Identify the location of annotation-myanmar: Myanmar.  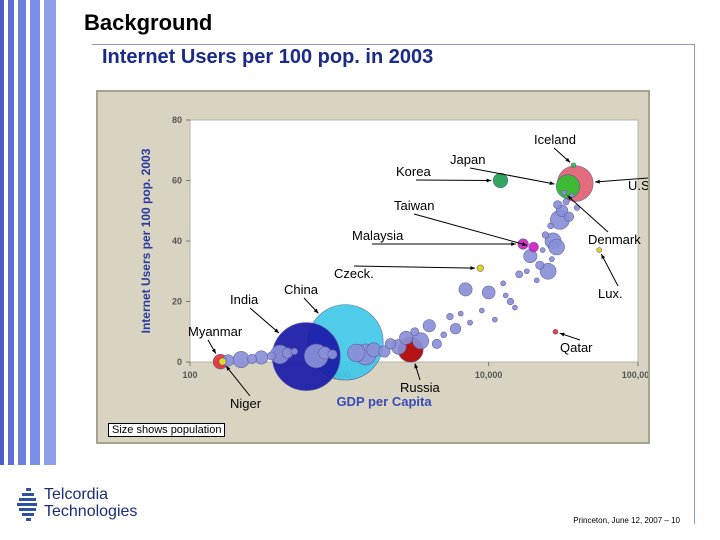
(215, 331).